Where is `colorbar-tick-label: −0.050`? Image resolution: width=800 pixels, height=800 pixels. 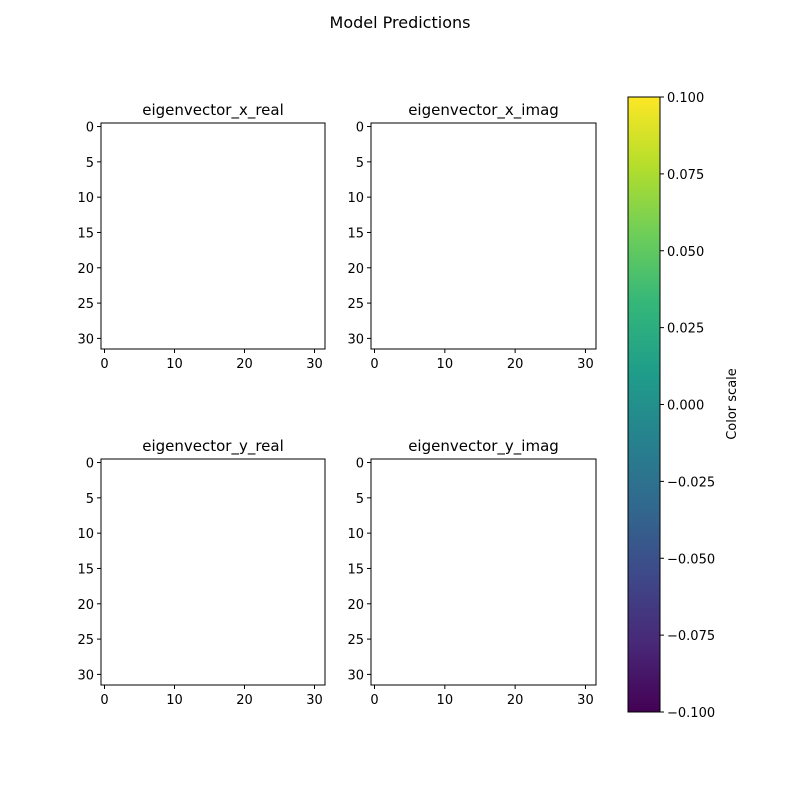 colorbar-tick-label: −0.050 is located at coordinates (691, 559).